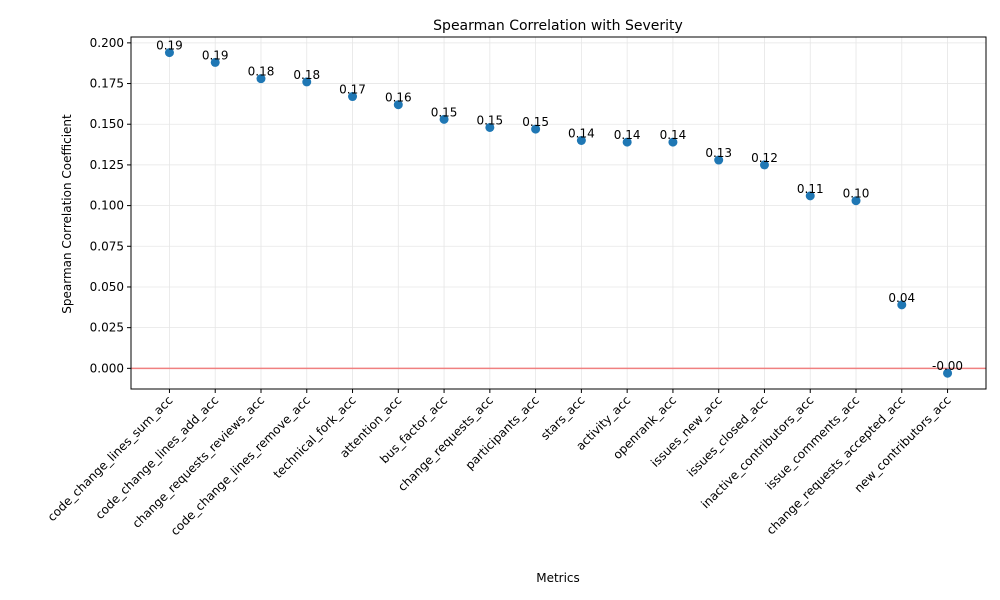 Image resolution: width=1000 pixels, height=600 pixels. I want to click on x-axis-title: Metrics, so click(558, 578).